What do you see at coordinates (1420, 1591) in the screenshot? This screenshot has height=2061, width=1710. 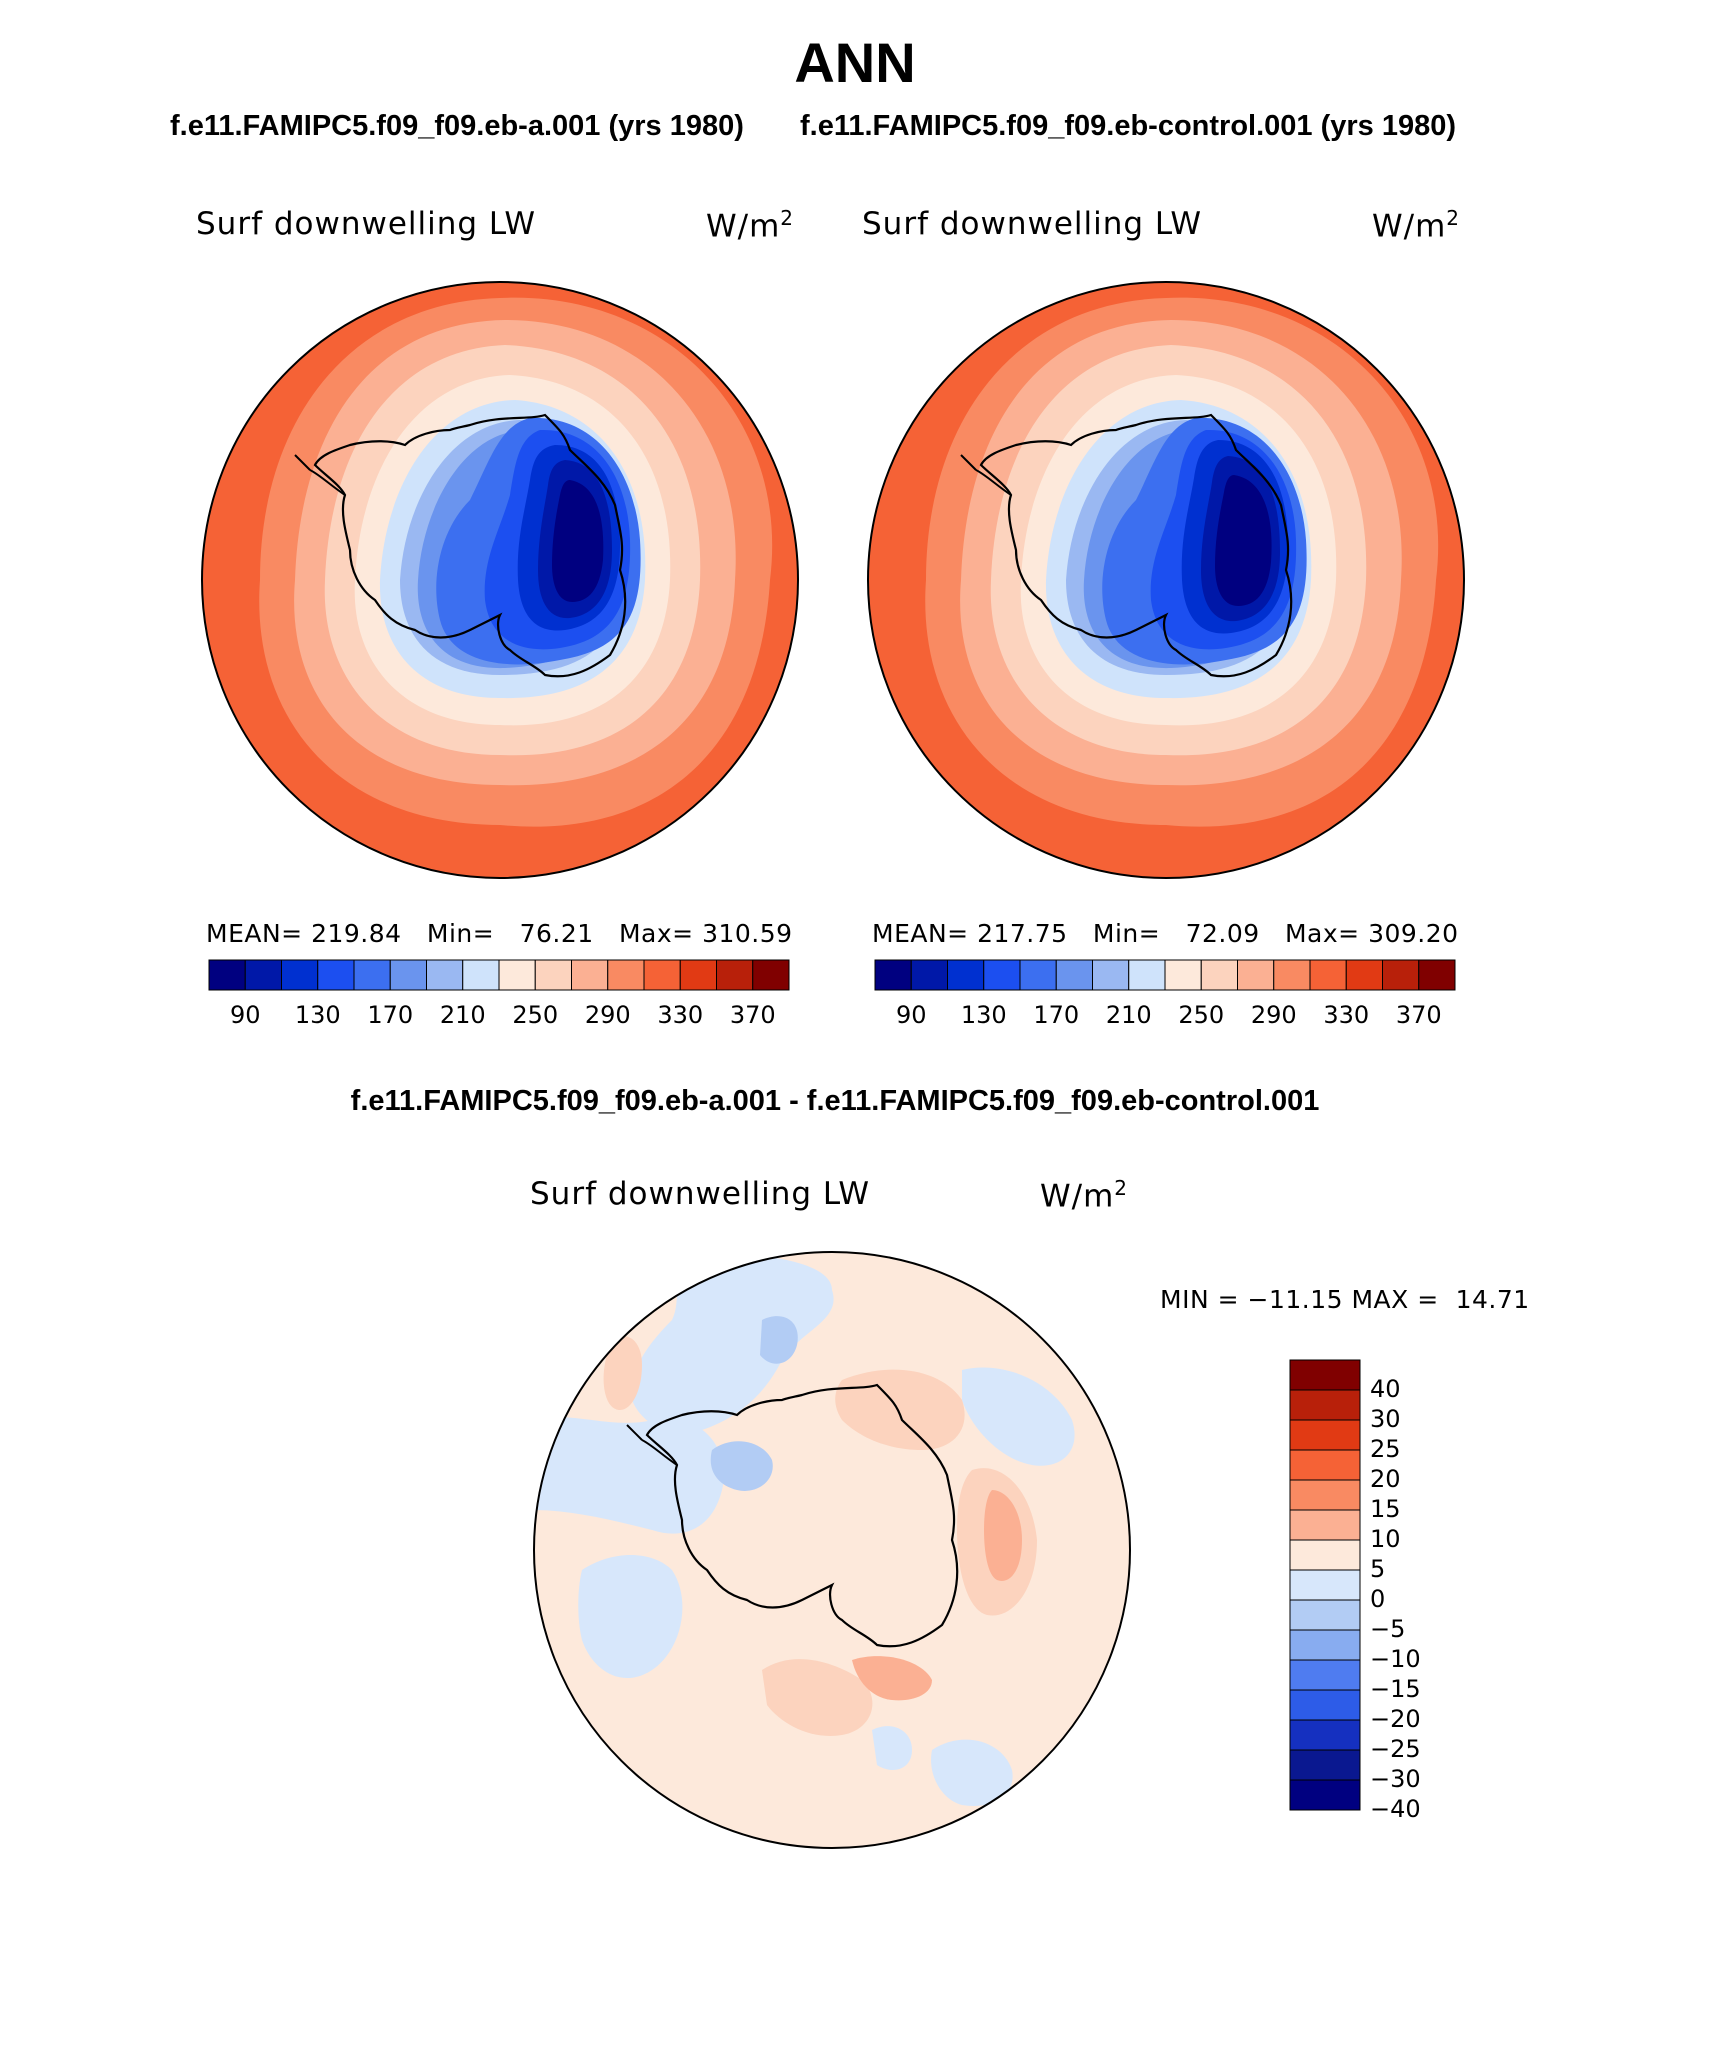 I see `colorbar-diff-ticks: 40 30 25 20 15 10 5 0 −5 −10 −15 −20 −25 −30 −40` at bounding box center [1420, 1591].